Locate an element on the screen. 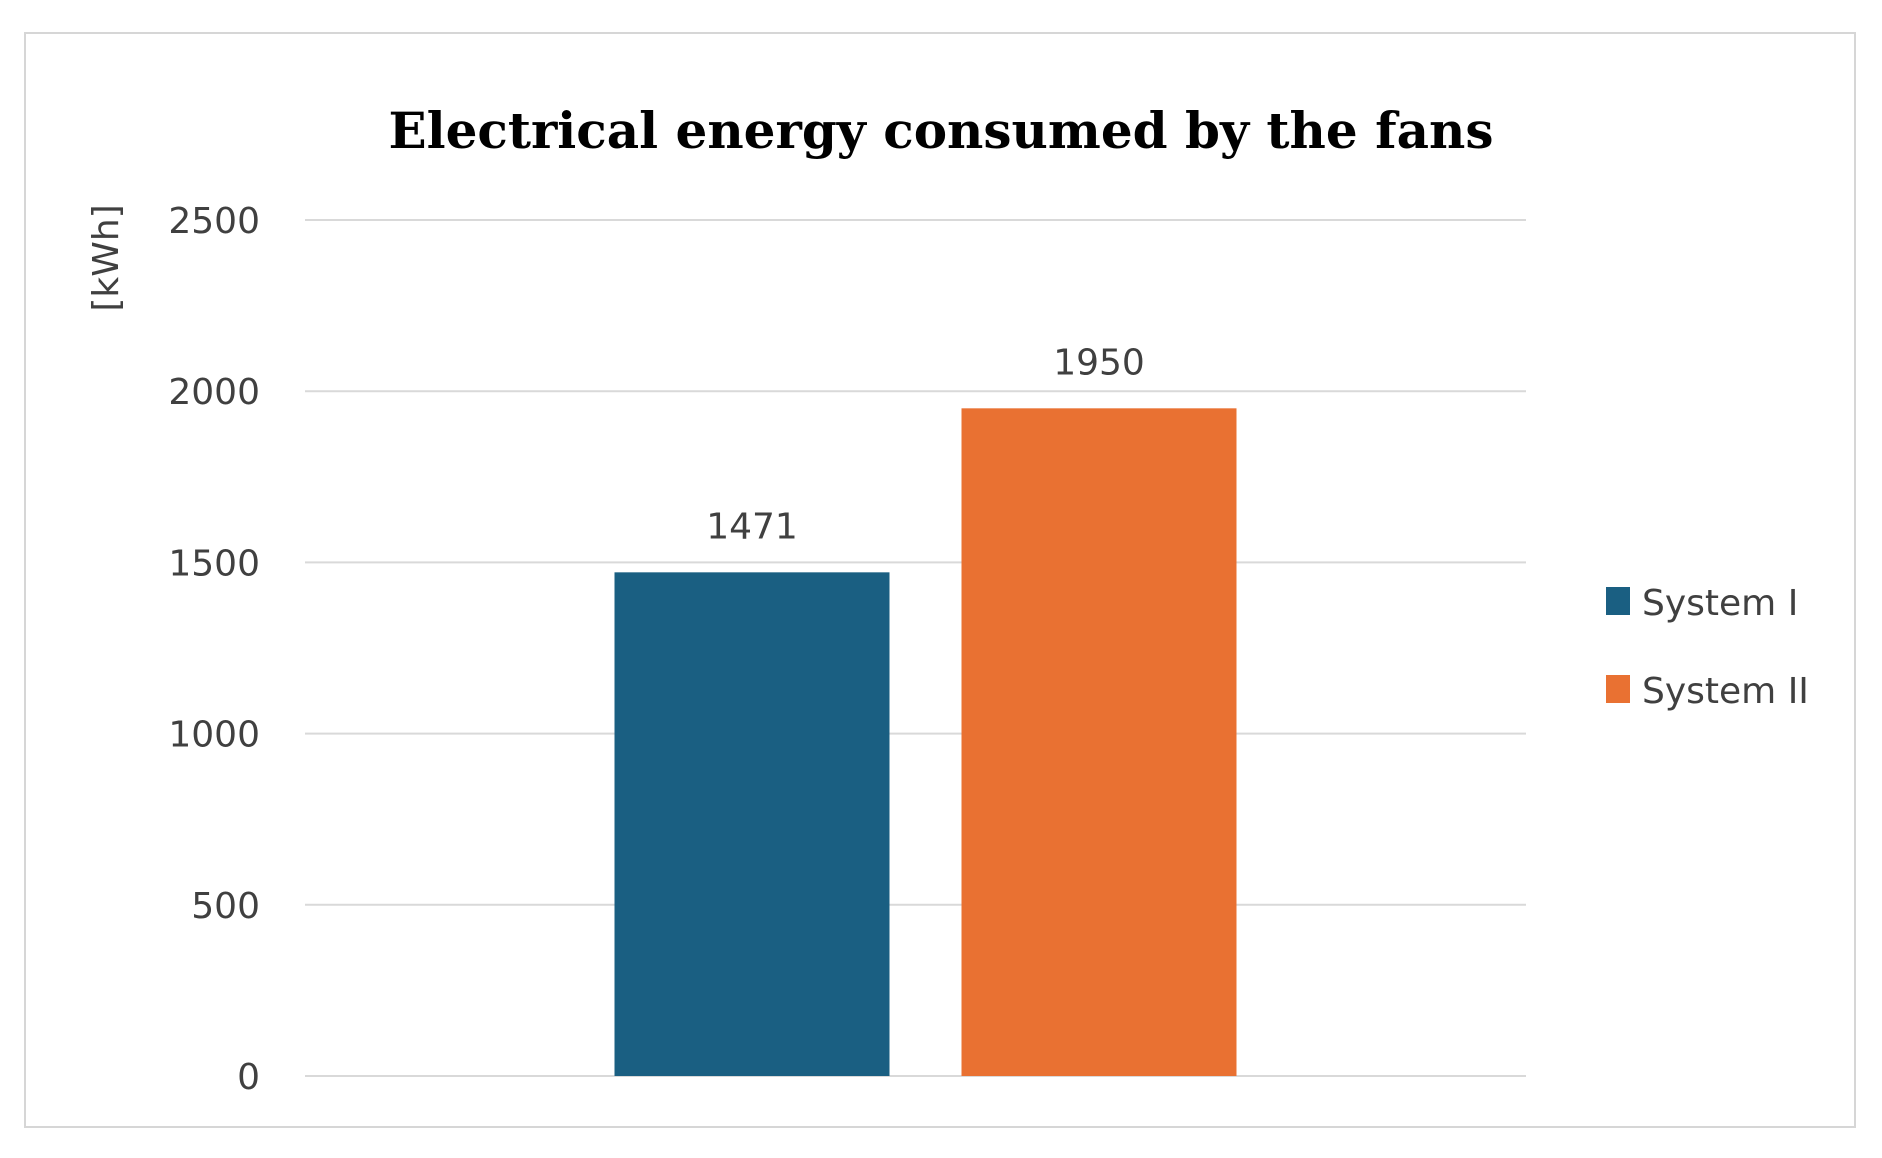  legend: System I System II is located at coordinates (1707, 647).